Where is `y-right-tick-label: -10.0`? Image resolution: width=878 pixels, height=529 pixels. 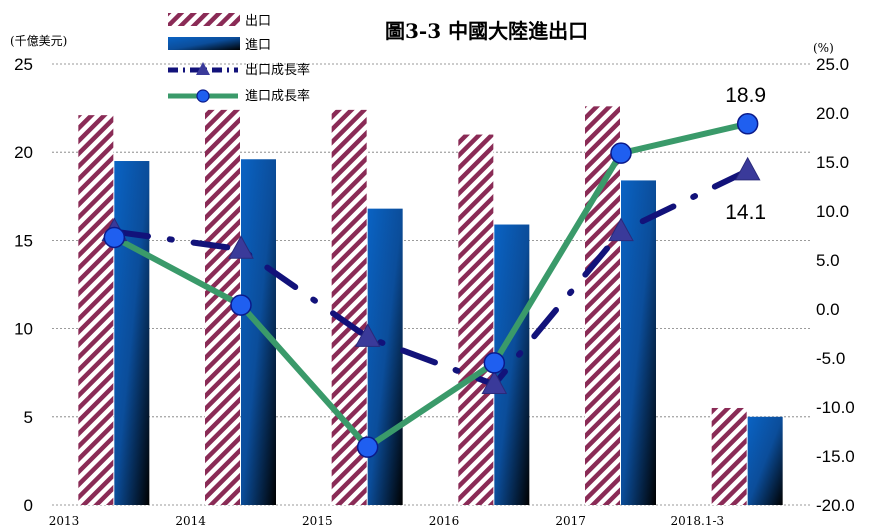
y-right-tick-label: -10.0 is located at coordinates (835, 407).